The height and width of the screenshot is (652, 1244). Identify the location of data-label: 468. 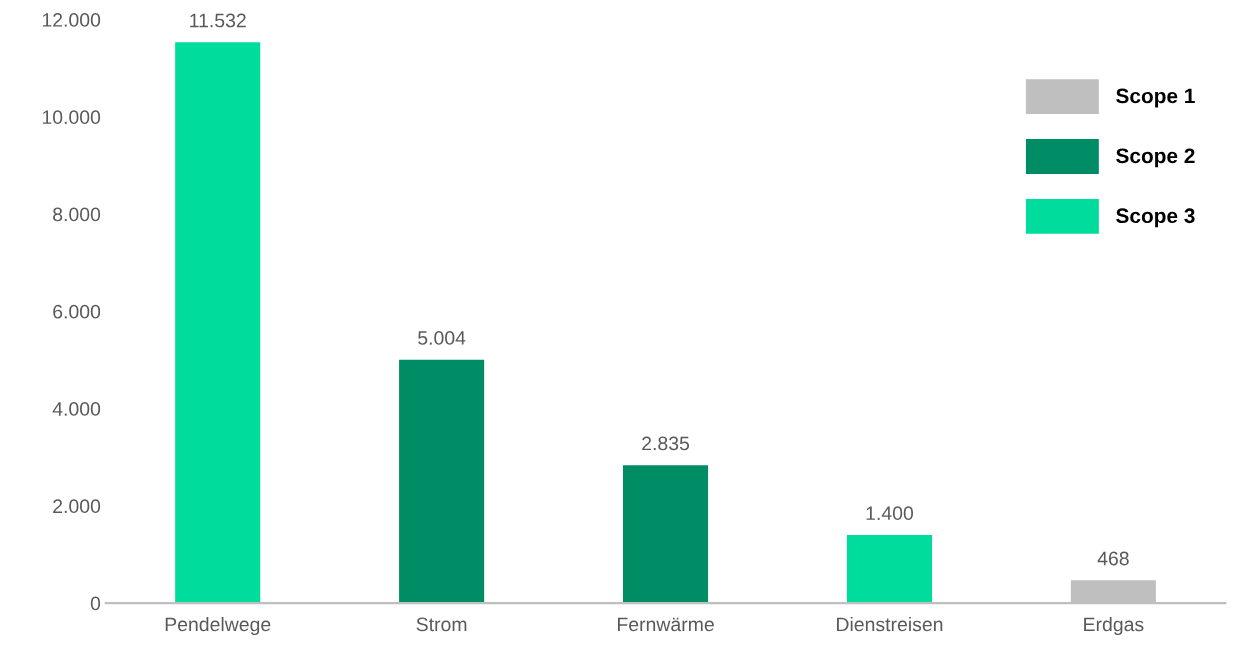
(1113, 558).